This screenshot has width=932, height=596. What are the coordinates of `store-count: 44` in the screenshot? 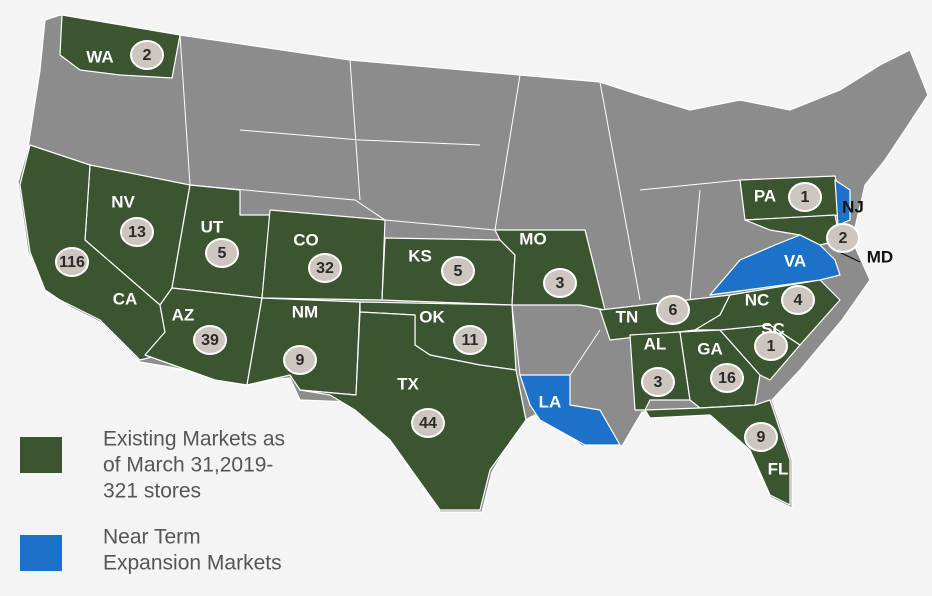 It's located at (428, 423).